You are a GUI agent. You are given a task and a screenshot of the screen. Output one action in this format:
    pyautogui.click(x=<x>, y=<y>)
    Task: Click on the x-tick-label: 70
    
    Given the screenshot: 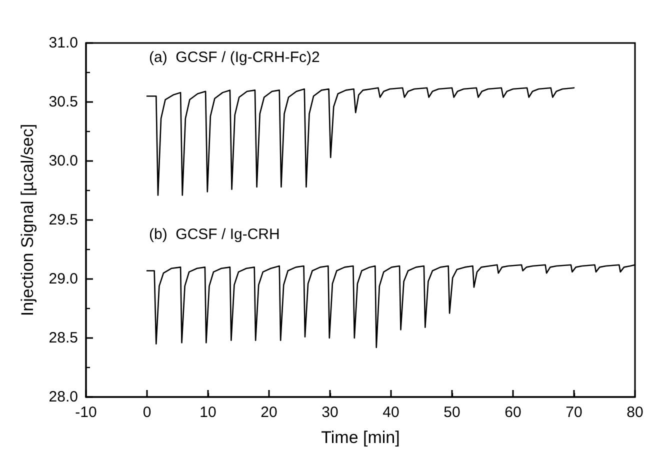 What is the action you would take?
    pyautogui.click(x=574, y=412)
    